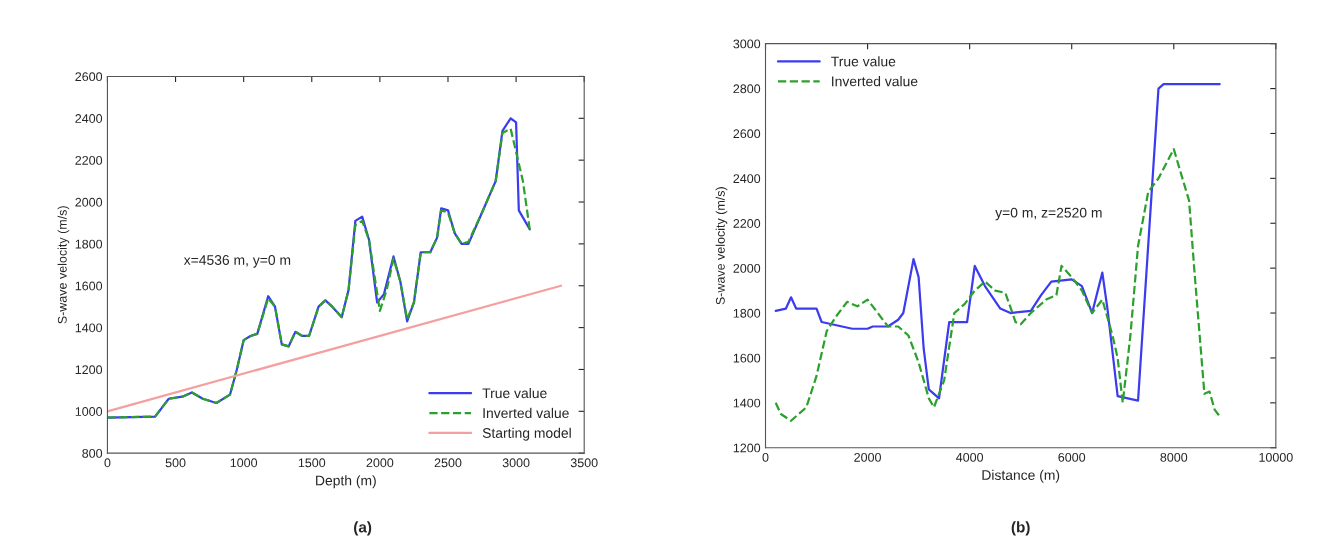  Describe the element at coordinates (1072, 457) in the screenshot. I see `x-tick-label: 6000` at that location.